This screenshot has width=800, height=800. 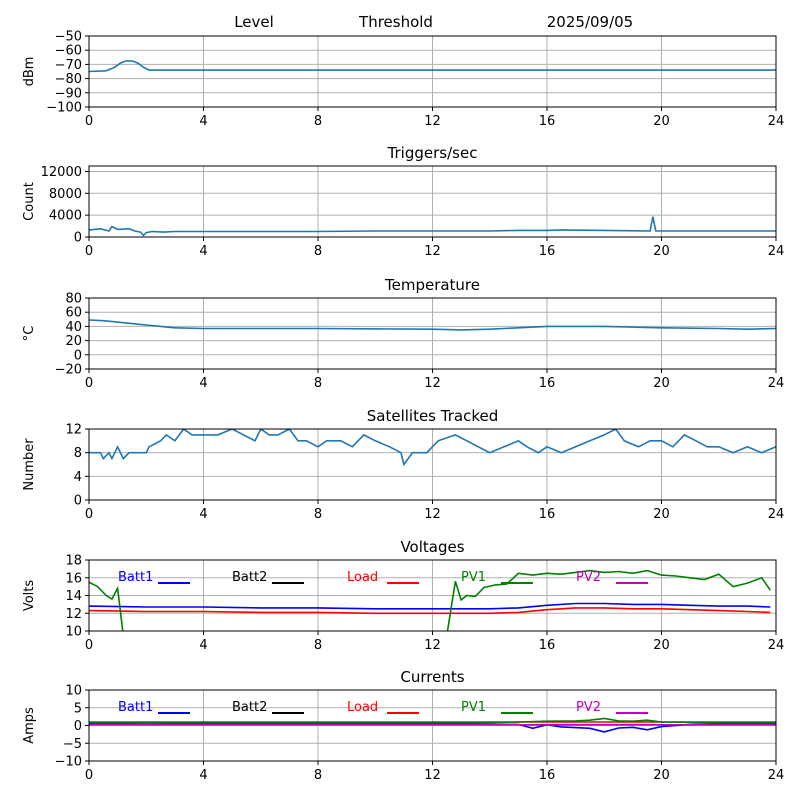 I want to click on chart-title: Triggers/sec, so click(x=432, y=153).